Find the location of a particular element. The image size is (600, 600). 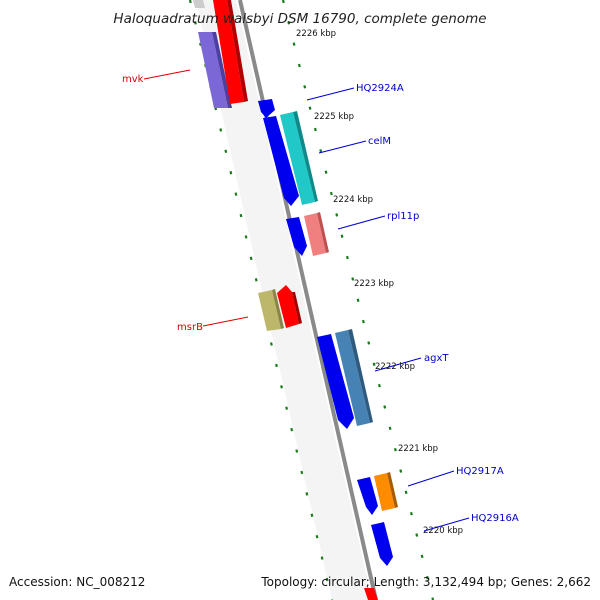

leader-hq2916a is located at coordinates (446, 524).